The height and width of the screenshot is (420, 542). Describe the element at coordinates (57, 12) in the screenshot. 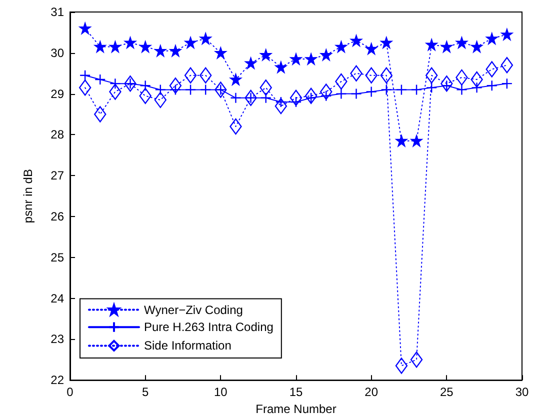

I see `y-tick-label: 31` at that location.